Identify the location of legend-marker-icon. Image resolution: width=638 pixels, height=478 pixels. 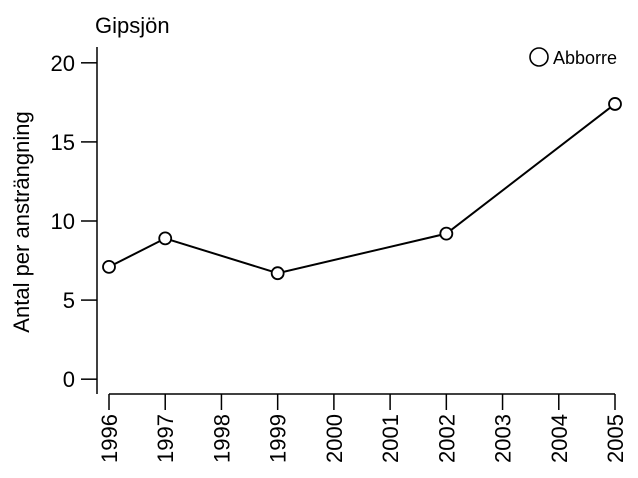
(539, 57).